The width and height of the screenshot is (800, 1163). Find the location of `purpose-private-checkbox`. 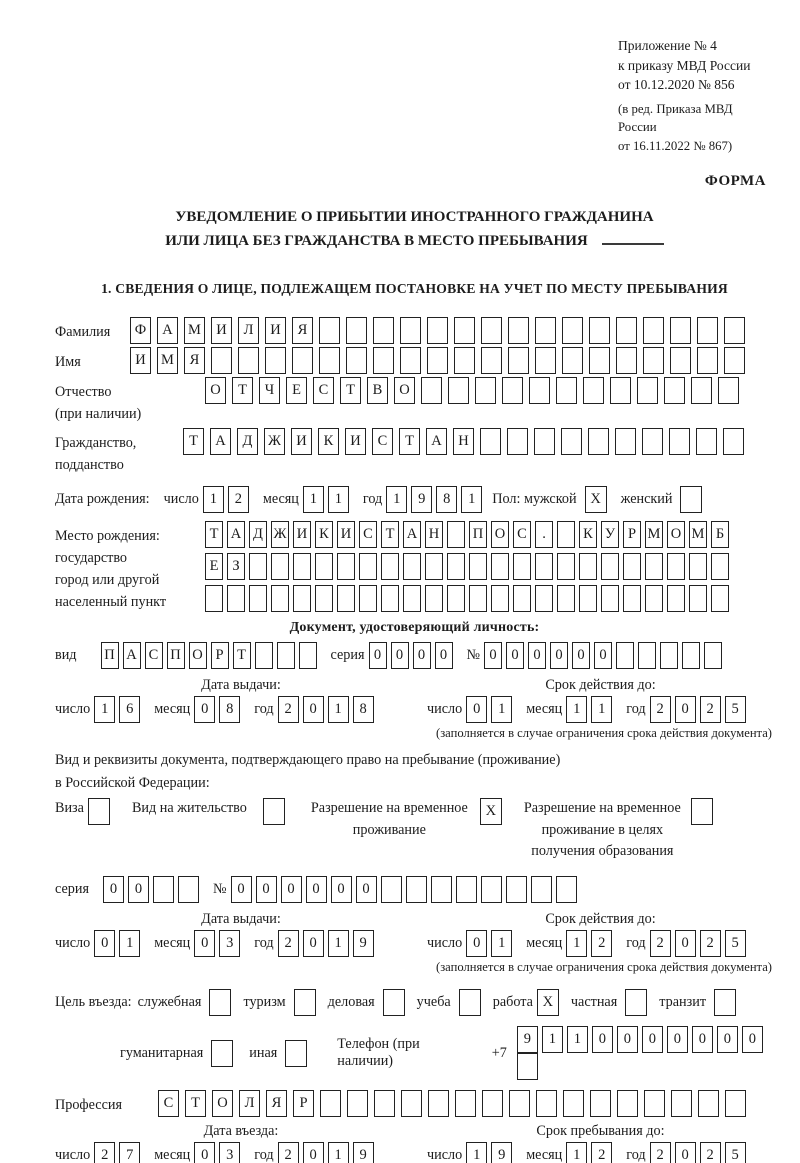

purpose-private-checkbox is located at coordinates (636, 1003).